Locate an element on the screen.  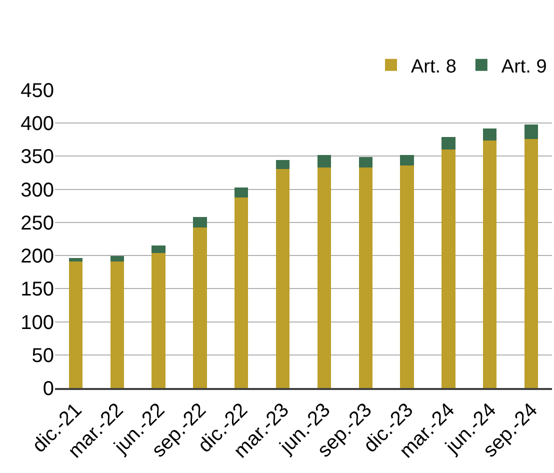
legend-label: Art. 9 is located at coordinates (524, 67).